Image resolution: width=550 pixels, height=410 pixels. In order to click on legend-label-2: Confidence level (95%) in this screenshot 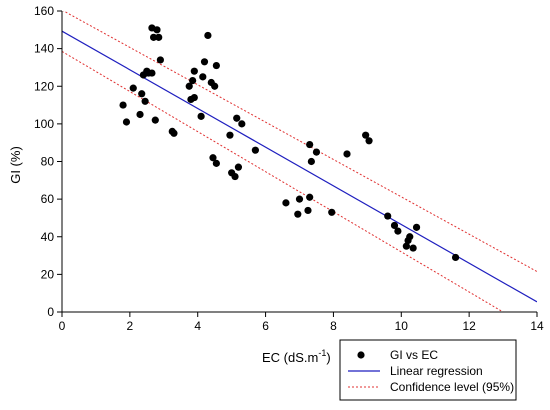, I will do `click(452, 387)`.